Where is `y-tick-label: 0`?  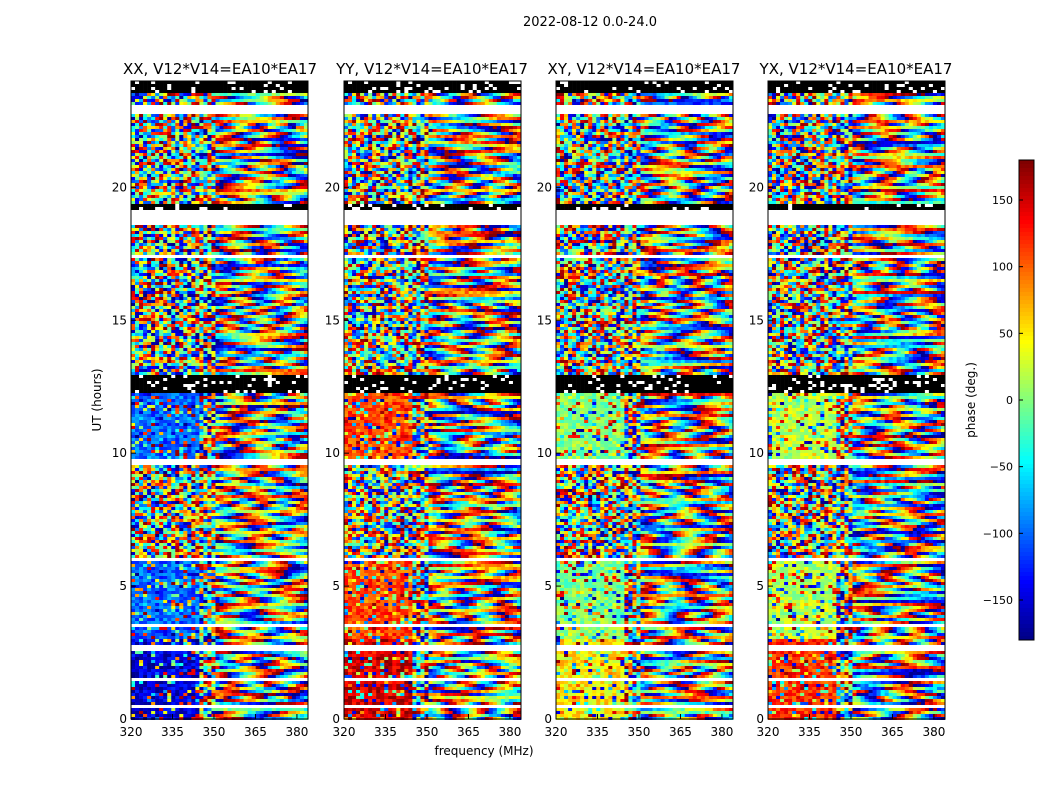
y-tick-label: 0 is located at coordinates (760, 719).